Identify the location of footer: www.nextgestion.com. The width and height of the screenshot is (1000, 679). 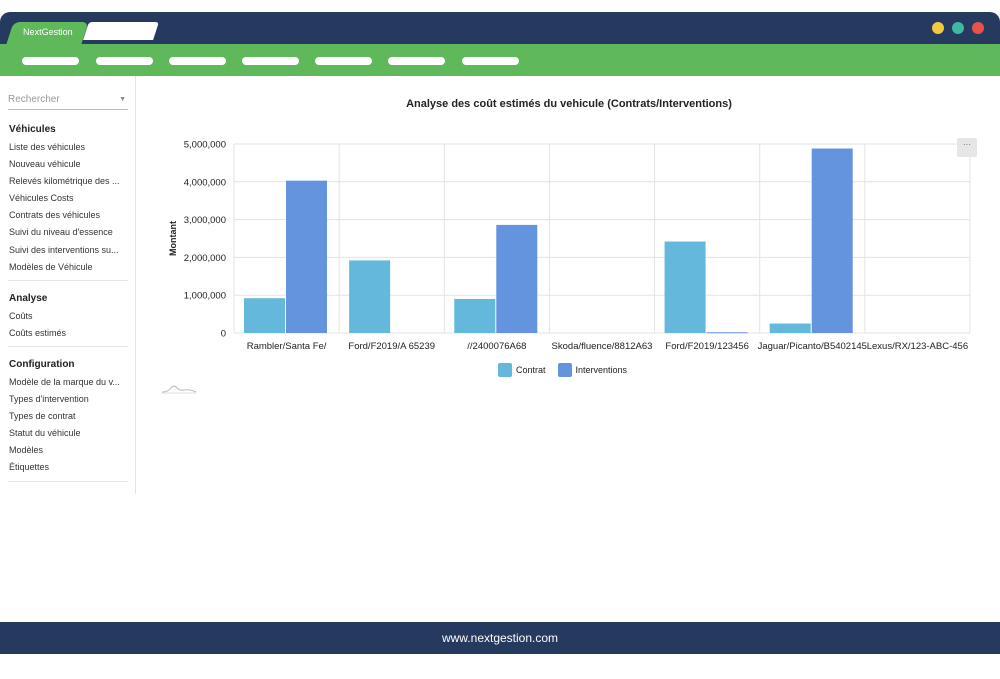
(500, 638).